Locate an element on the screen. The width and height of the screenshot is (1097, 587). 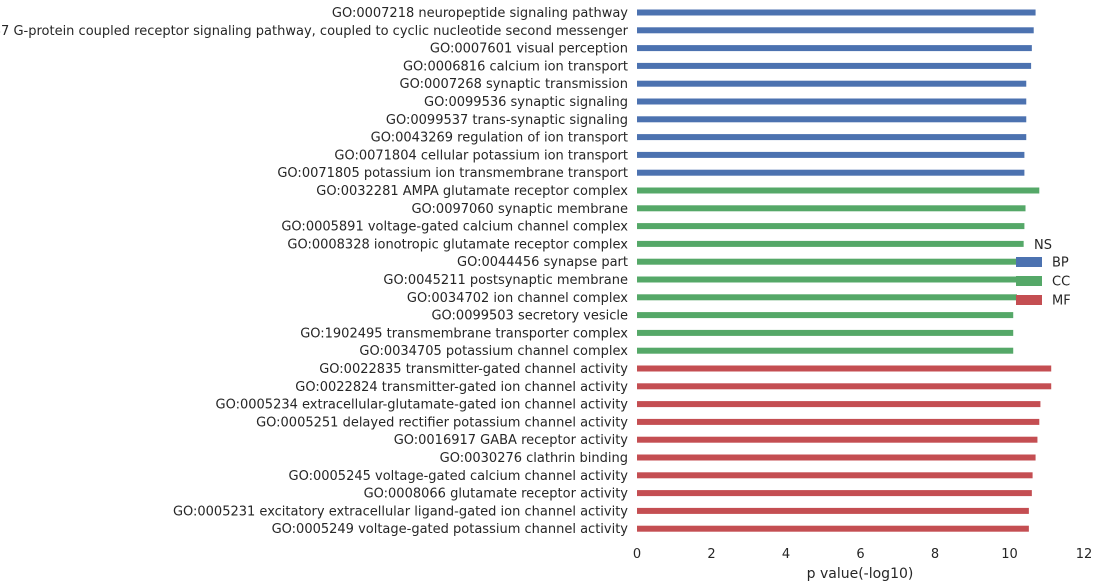
category-label: GO:0008066 glutamate receptor activity is located at coordinates (496, 494).